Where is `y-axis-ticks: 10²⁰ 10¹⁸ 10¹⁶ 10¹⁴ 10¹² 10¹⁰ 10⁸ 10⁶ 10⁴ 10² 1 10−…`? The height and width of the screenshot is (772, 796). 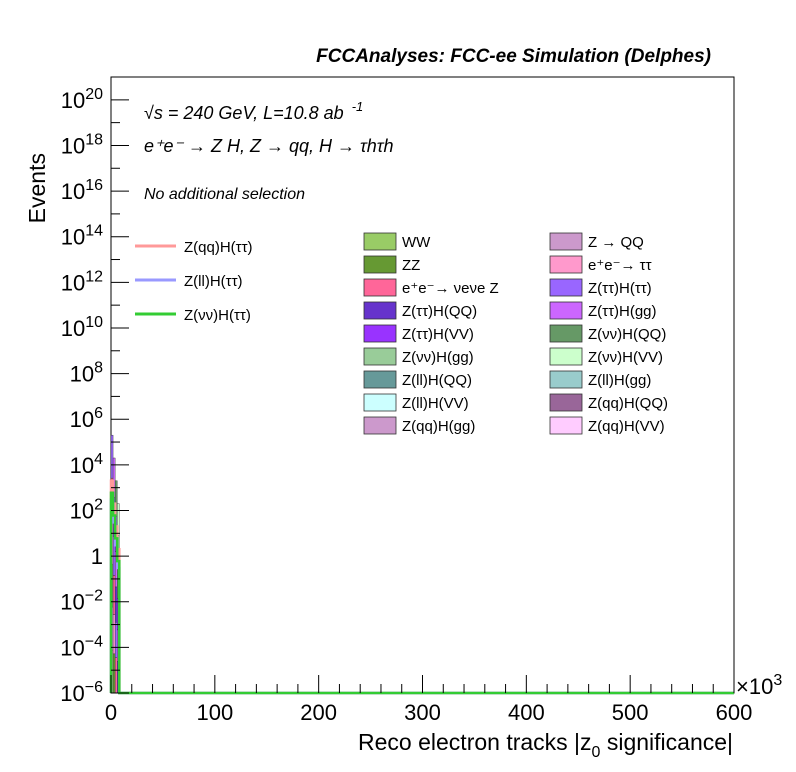
y-axis-ticks: 10²⁰ 10¹⁸ 10¹⁶ 10¹⁴ 10¹² 10¹⁰ 10⁸ 10⁶ 10⁴ 10² 1 10−… is located at coordinates (94, 391).